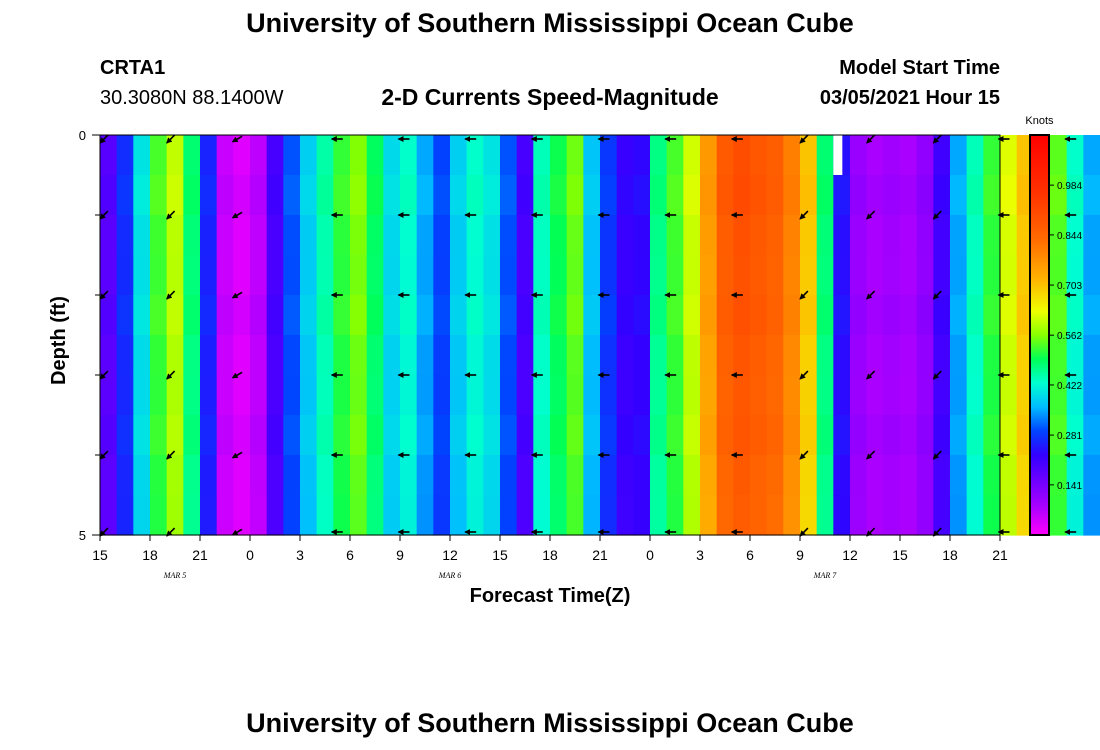 The height and width of the screenshot is (750, 1100). I want to click on colorbar-tick-label: 0.562, so click(1069, 336).